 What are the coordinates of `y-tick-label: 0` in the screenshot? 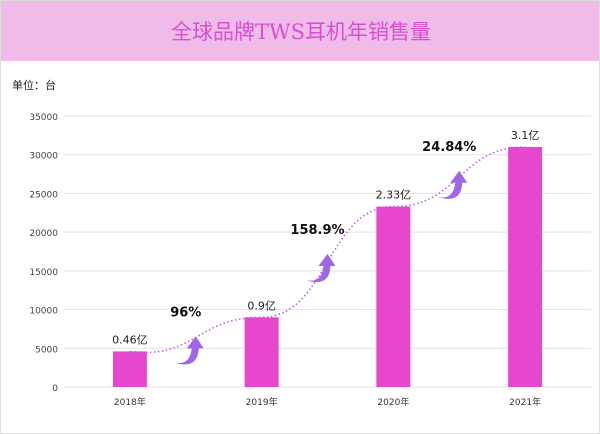 It's located at (55, 389).